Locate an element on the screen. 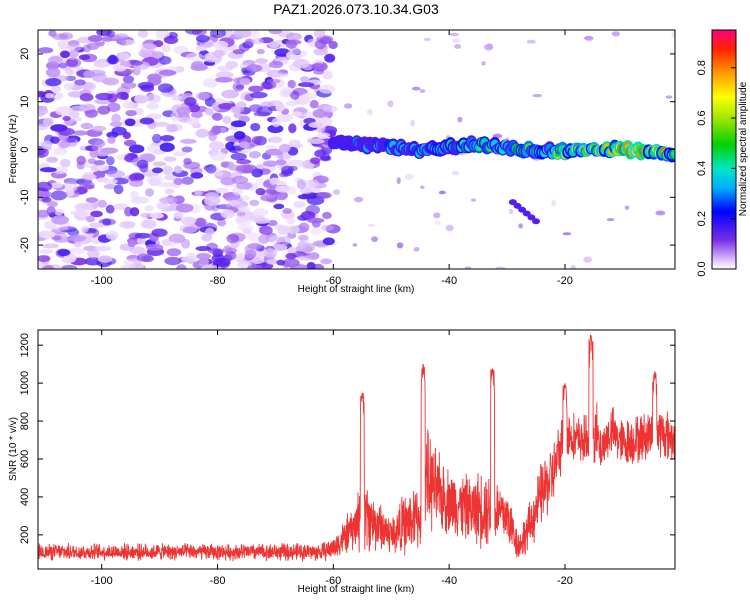  y-tick-label: 20 is located at coordinates (25, 54).